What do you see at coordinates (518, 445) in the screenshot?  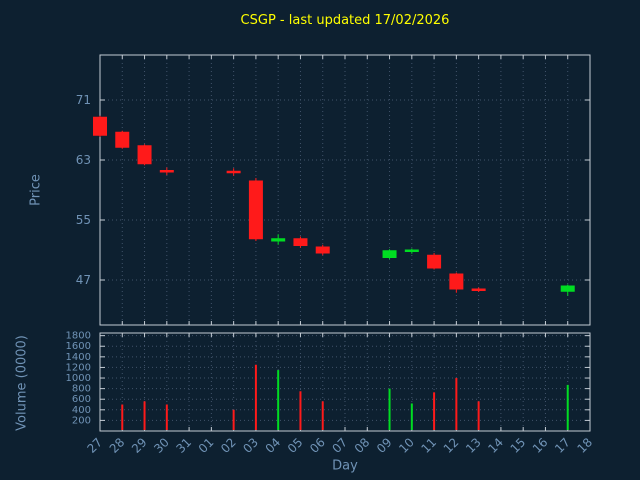 I see `x-tick-label: 15` at bounding box center [518, 445].